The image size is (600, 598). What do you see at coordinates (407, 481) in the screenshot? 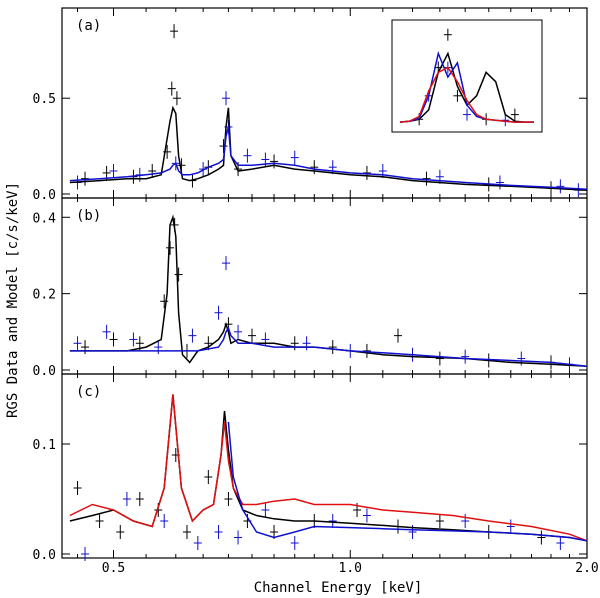
I see `panel-c-blue-model` at bounding box center [407, 481].